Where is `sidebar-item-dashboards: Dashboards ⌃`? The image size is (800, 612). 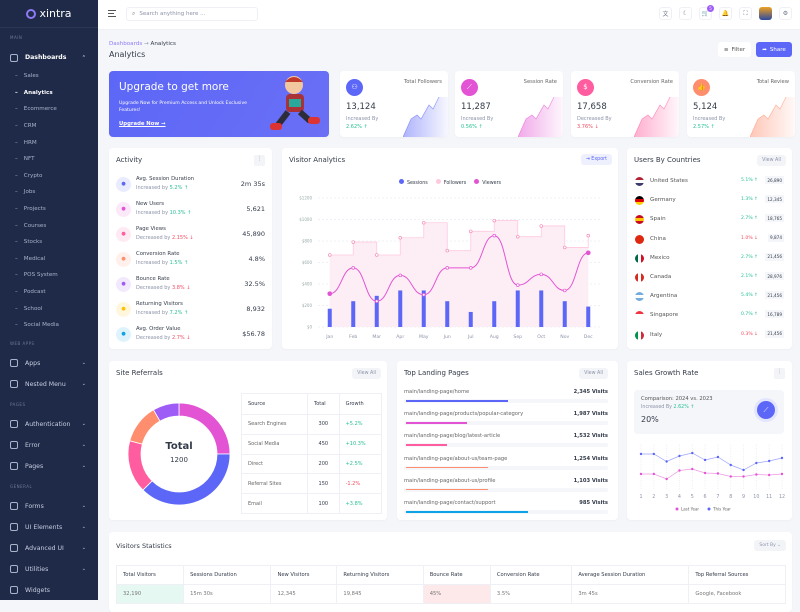
sidebar-item-dashboards: Dashboards ⌃ is located at coordinates (49, 57).